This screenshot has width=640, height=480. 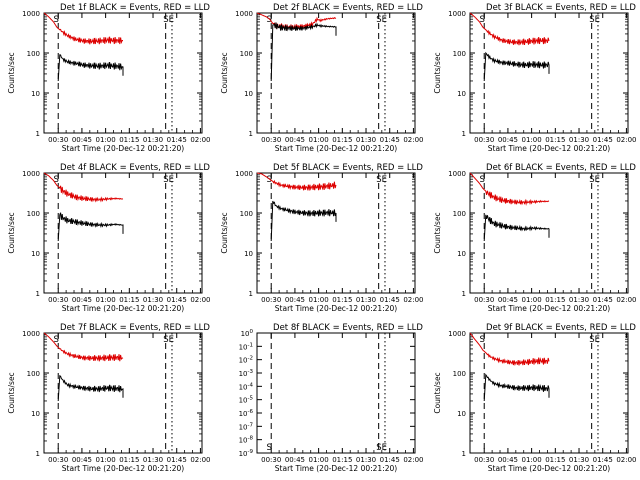 What do you see at coordinates (348, 168) in the screenshot?
I see `panel-title: Det 5f BLACK = Events, RED = LLD` at bounding box center [348, 168].